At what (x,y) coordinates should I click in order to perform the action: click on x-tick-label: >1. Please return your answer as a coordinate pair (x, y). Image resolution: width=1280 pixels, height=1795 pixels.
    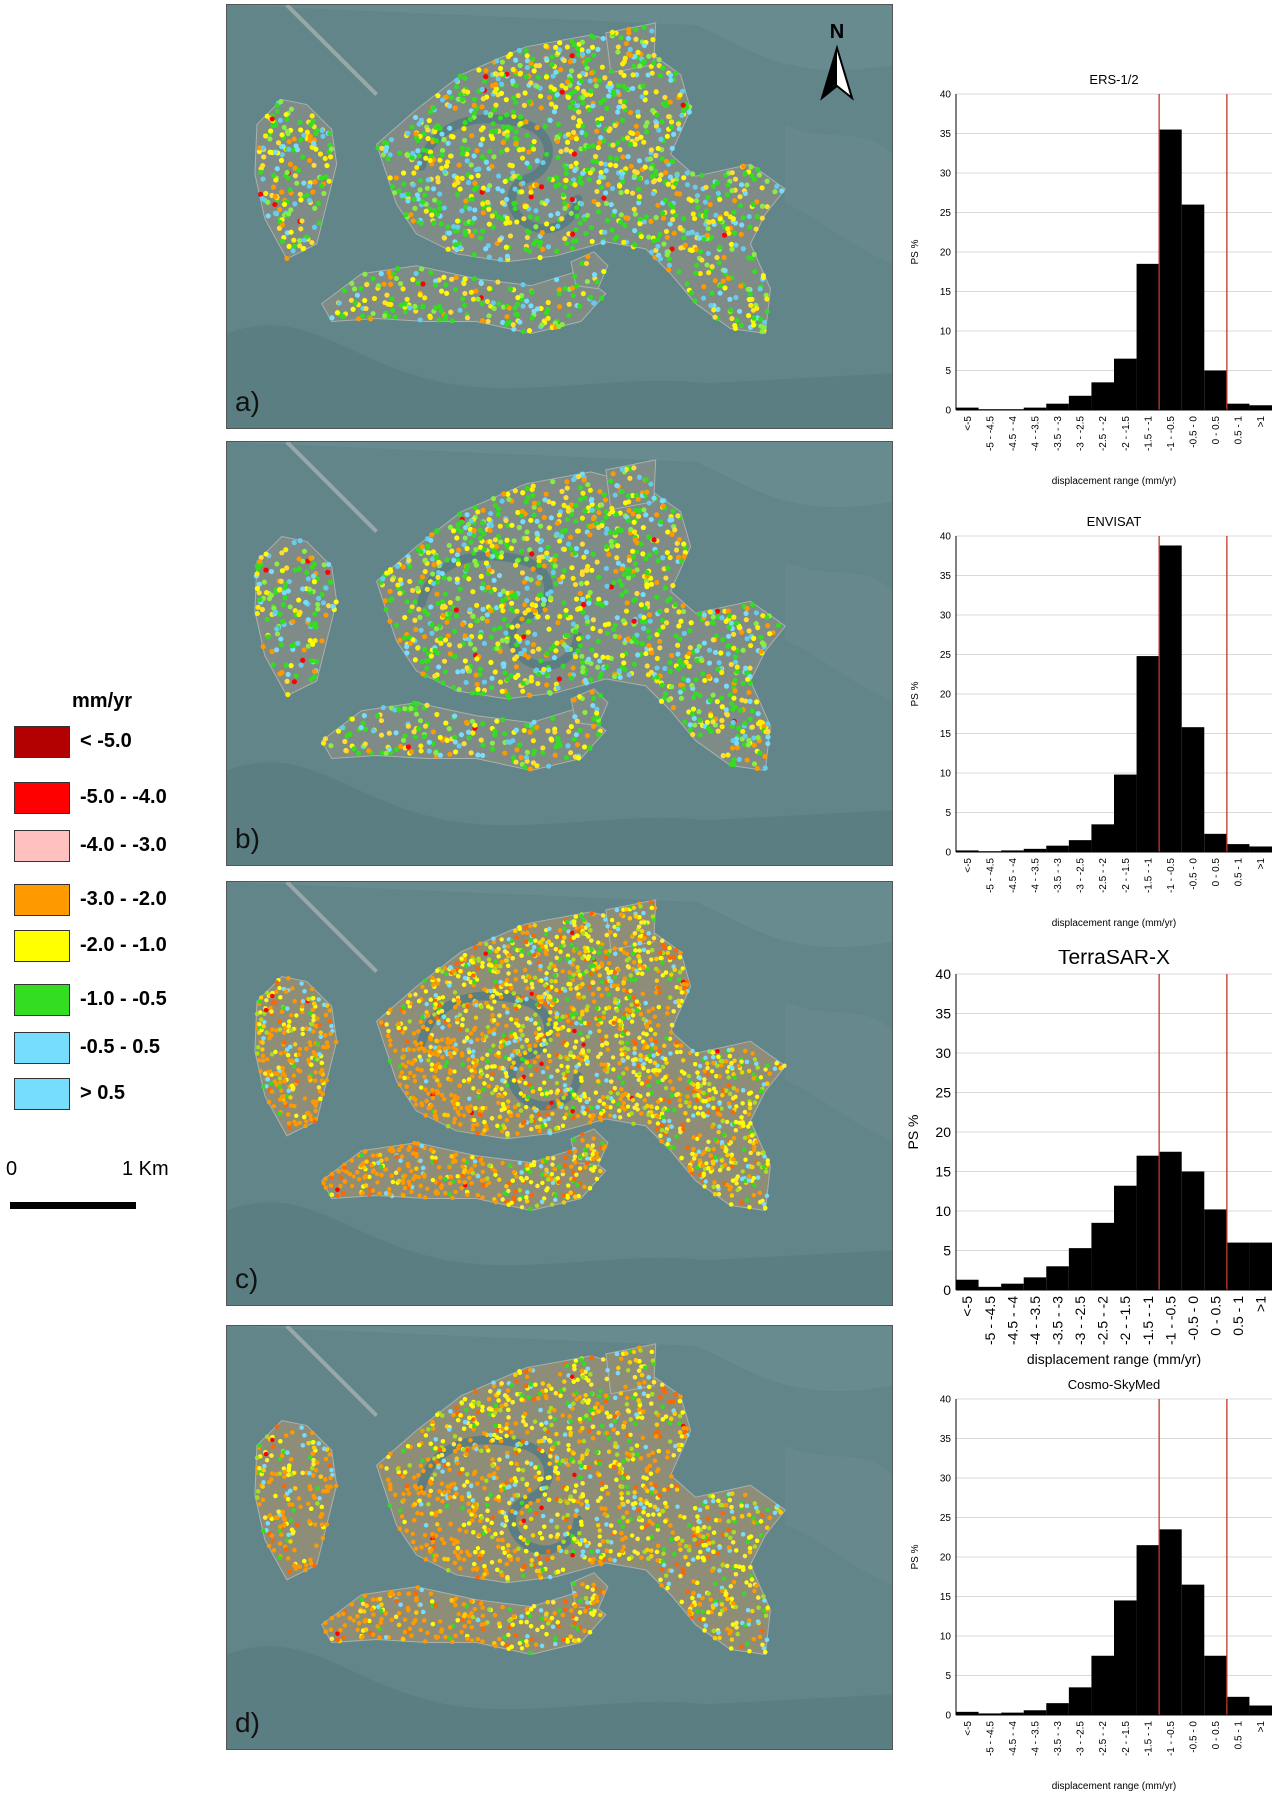
    Looking at the image, I should click on (1261, 1727).